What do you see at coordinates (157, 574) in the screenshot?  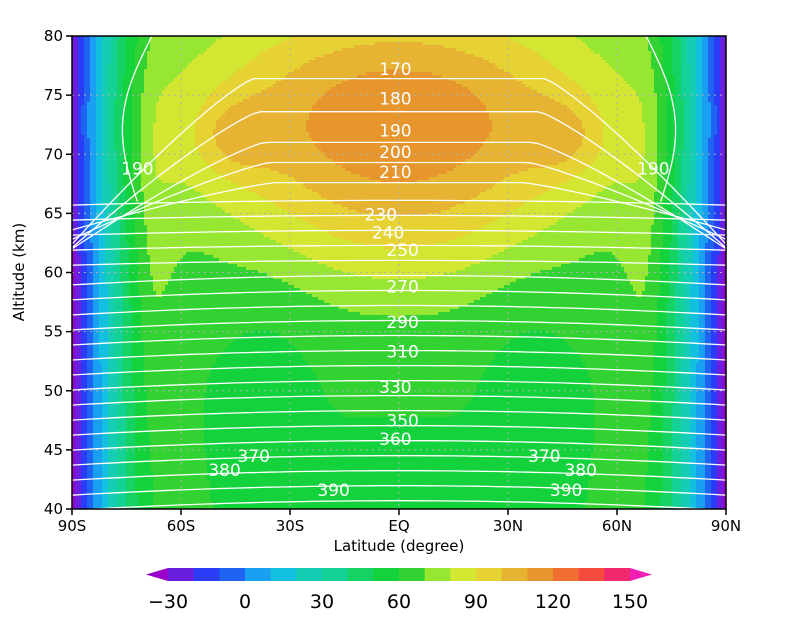 I see `colorbar-extend-low` at bounding box center [157, 574].